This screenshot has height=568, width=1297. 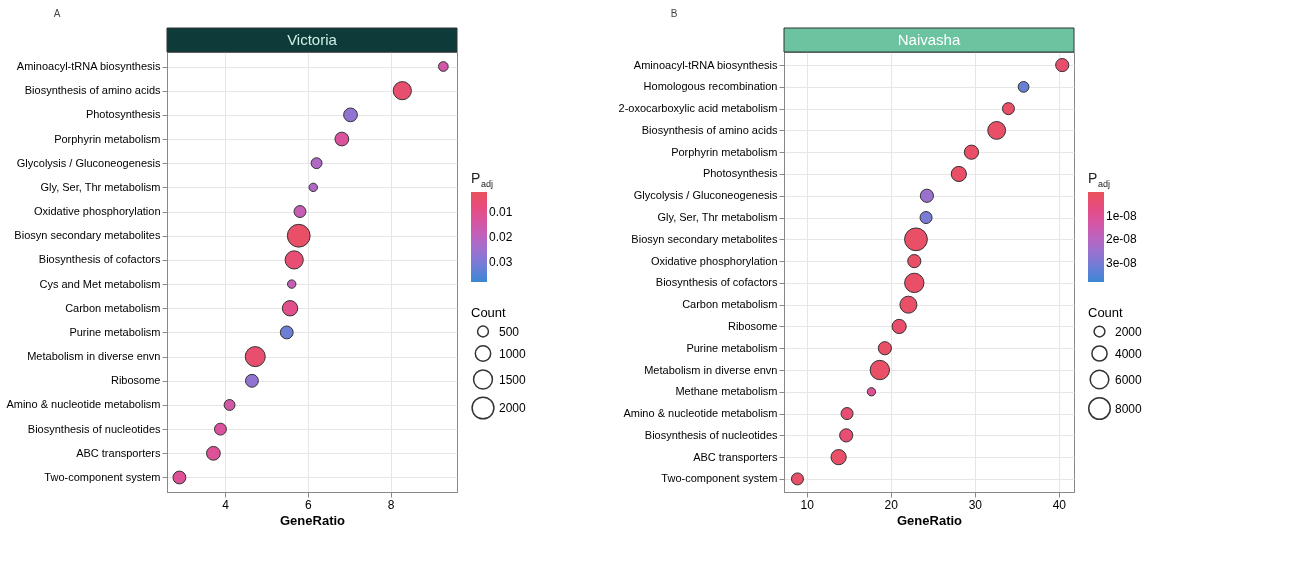 I want to click on legend-label: 1500, so click(x=513, y=379).